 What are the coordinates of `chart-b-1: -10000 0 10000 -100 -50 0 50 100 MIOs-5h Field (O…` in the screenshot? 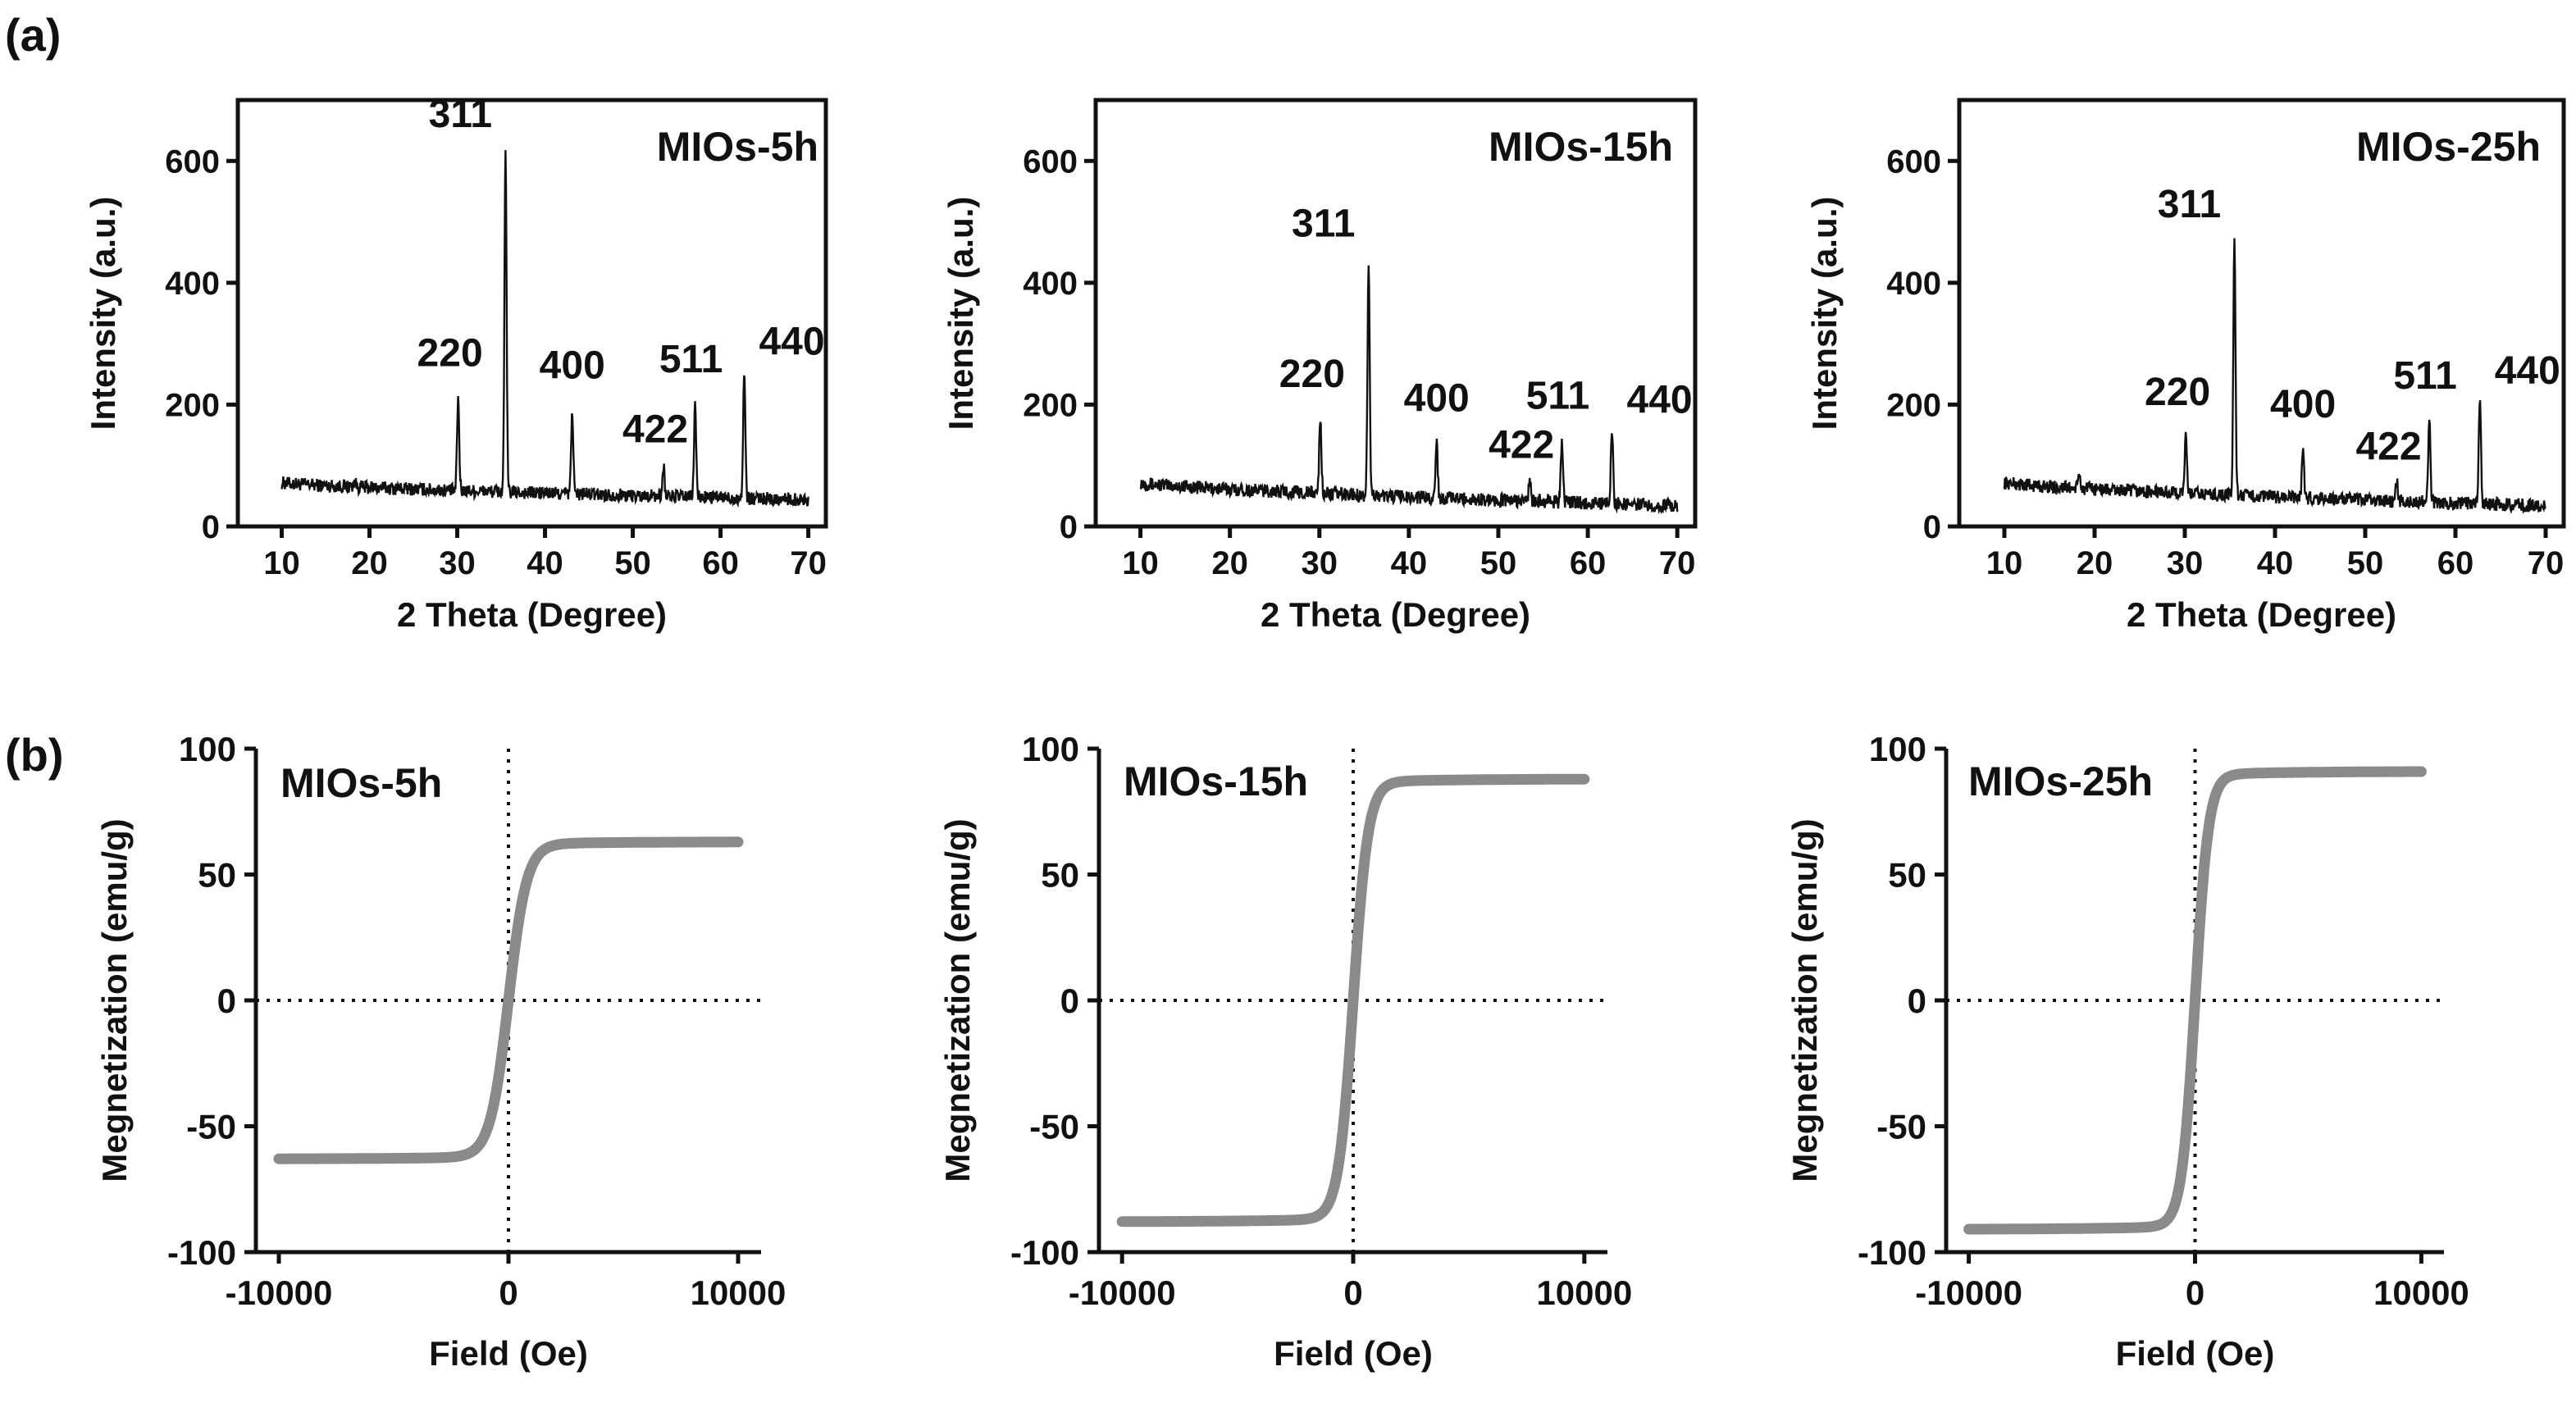 It's located at (440, 1052).